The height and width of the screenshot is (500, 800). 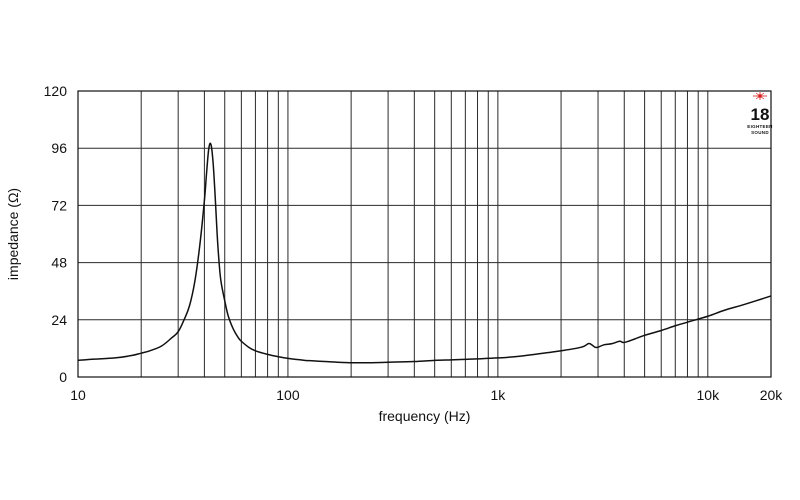 I want to click on y-tick-label: 0, so click(x=63, y=377).